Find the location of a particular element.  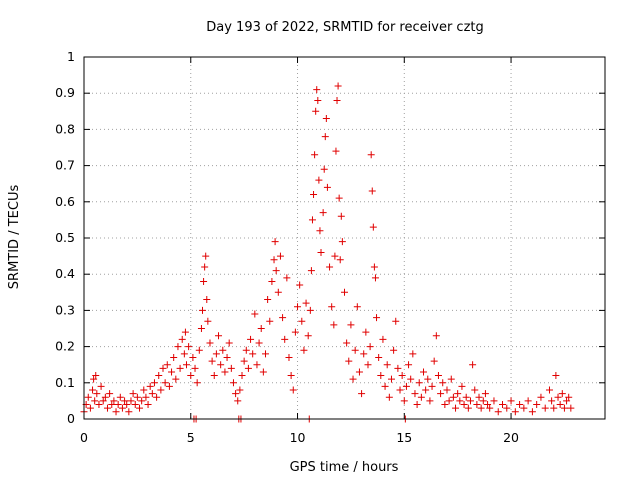

y-tick-label: 0.3 is located at coordinates (65, 309).